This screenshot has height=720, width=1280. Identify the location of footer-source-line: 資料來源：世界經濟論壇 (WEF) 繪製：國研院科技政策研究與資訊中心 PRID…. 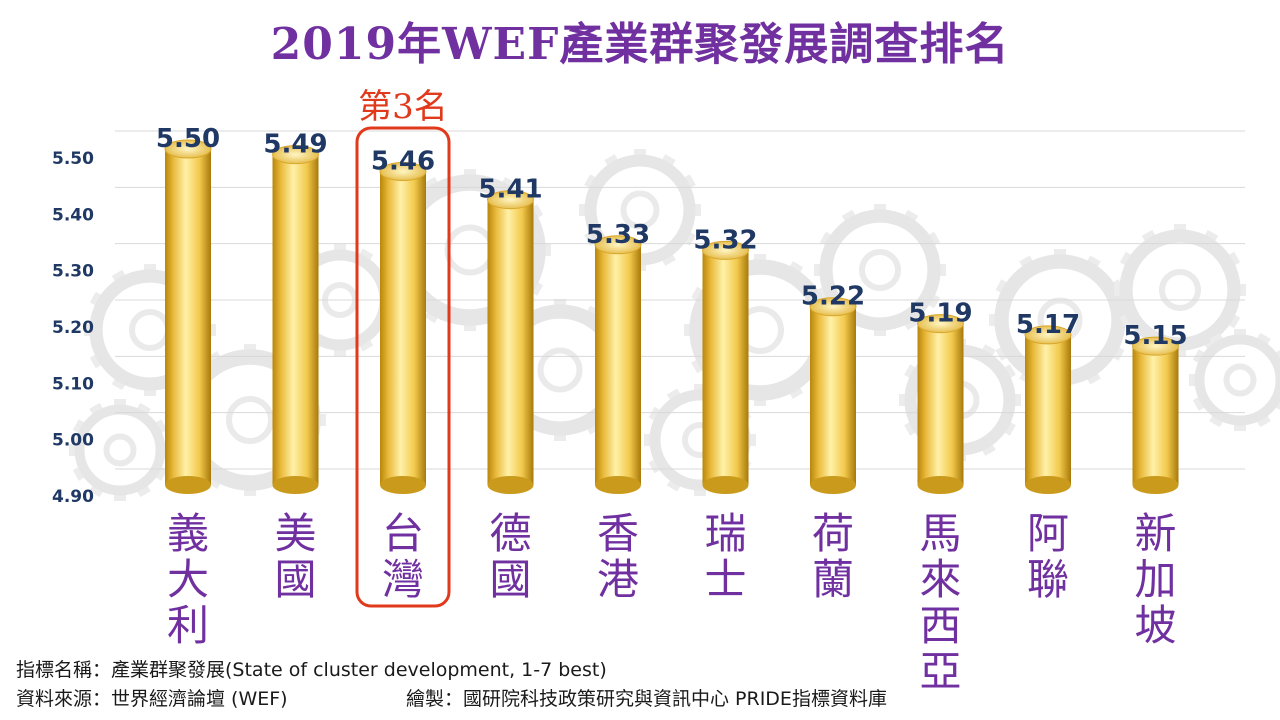
(451, 697).